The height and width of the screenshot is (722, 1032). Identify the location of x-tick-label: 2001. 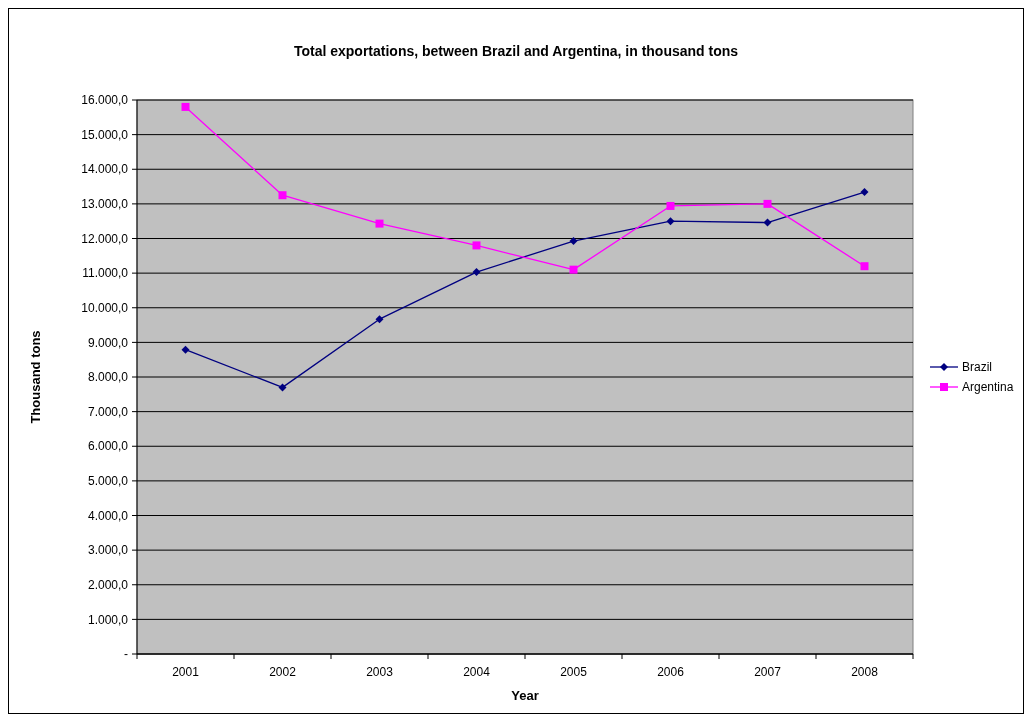
(186, 672).